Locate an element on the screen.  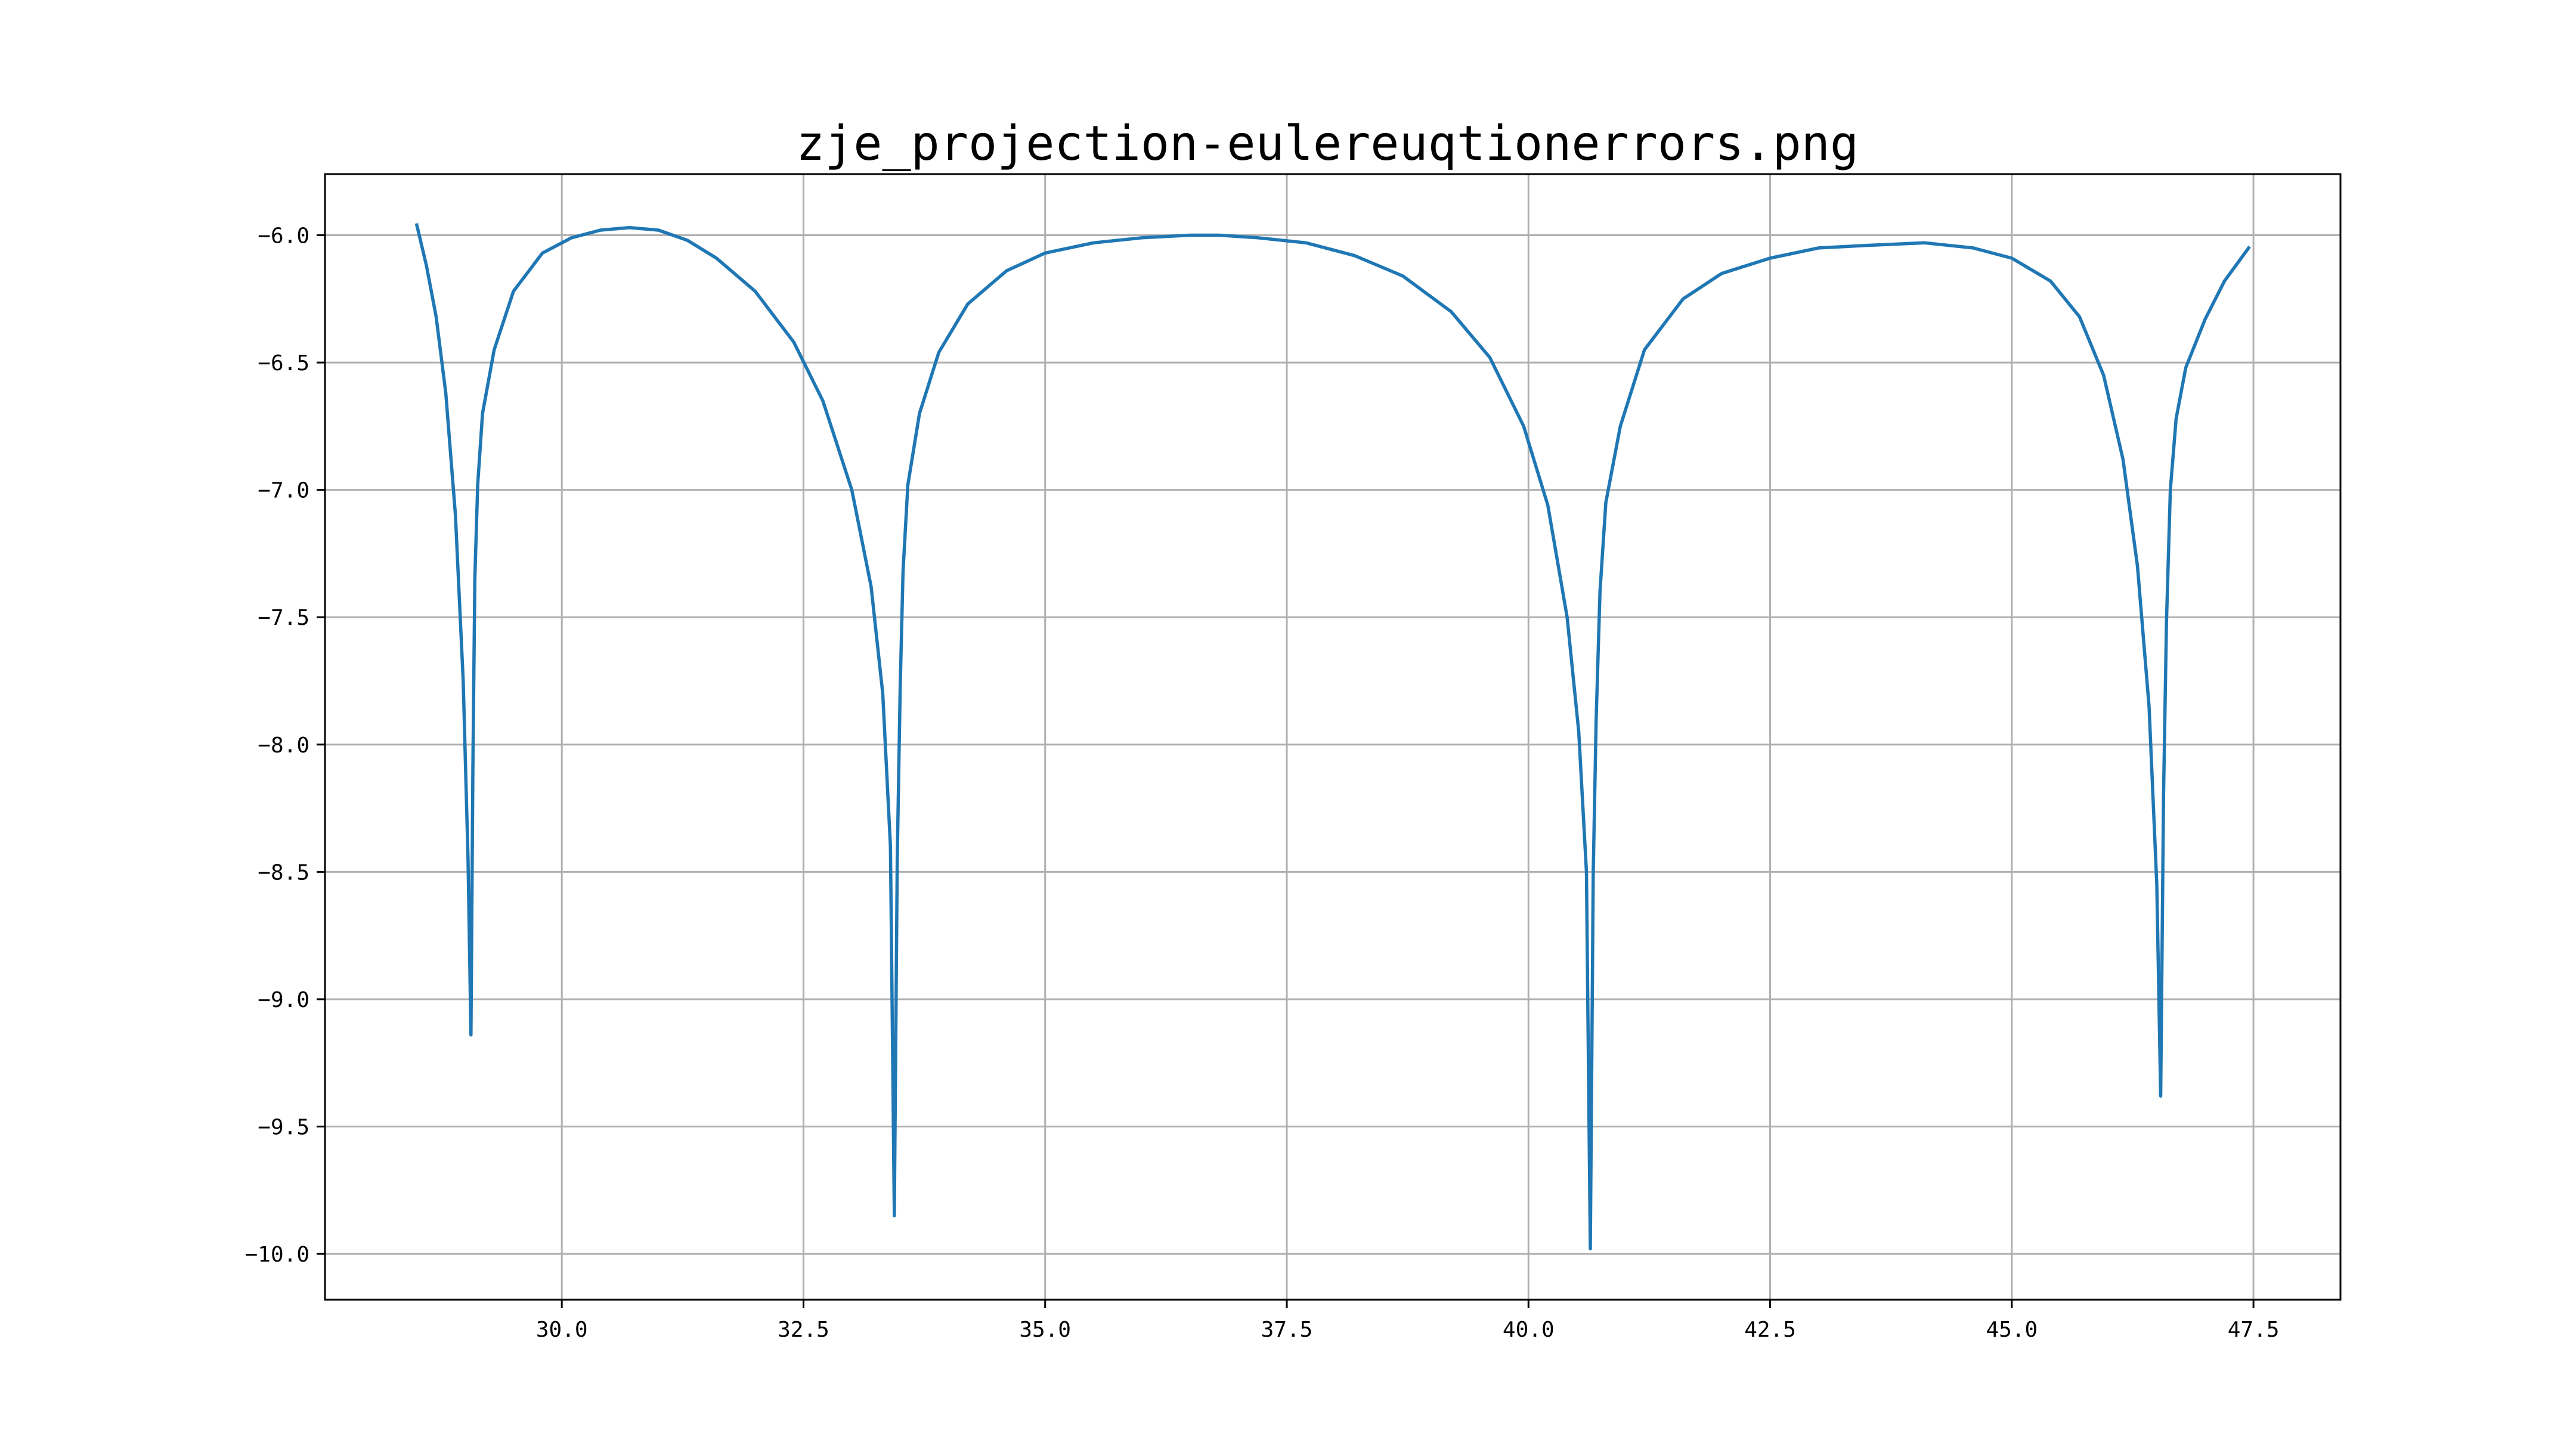
y-tick-label: −6.0 is located at coordinates (284, 236).